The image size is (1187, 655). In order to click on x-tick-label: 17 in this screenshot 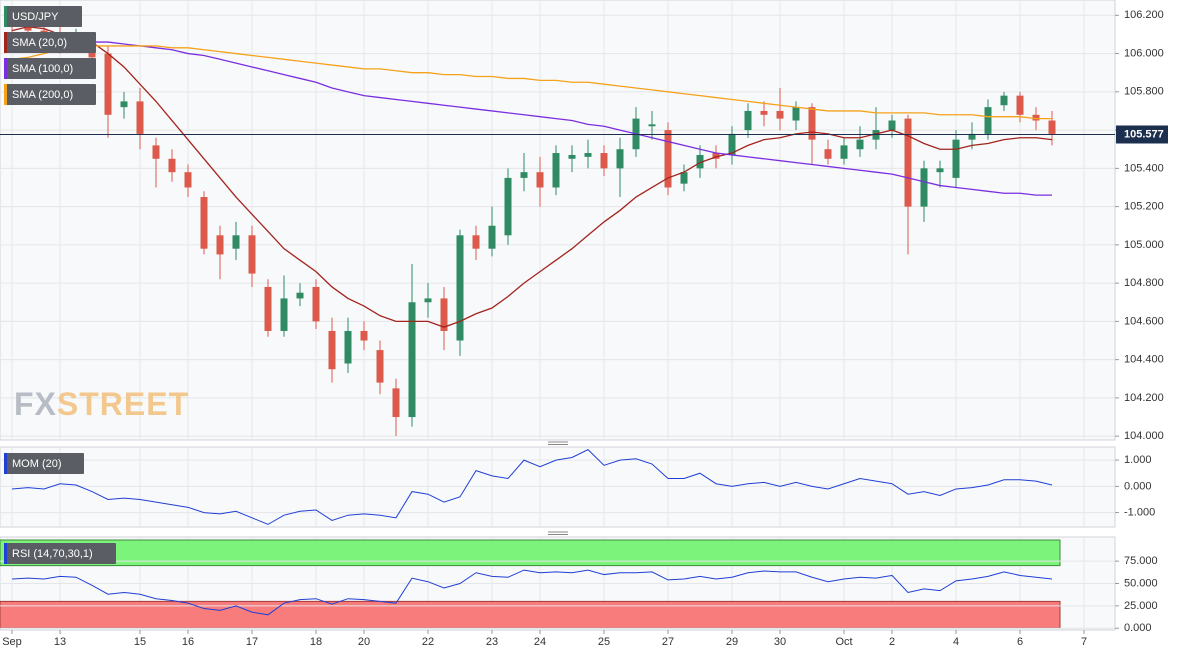, I will do `click(252, 642)`.